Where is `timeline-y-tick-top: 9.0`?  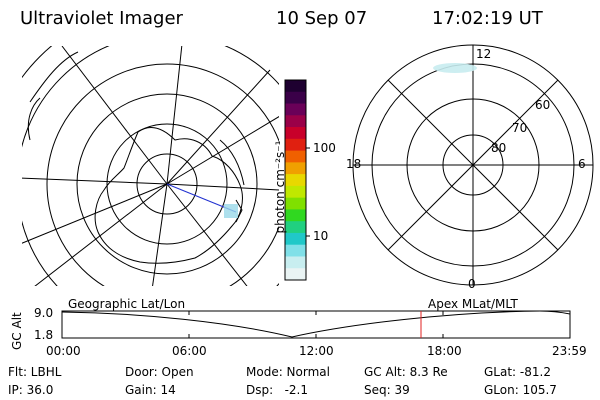 timeline-y-tick-top: 9.0 is located at coordinates (44, 313).